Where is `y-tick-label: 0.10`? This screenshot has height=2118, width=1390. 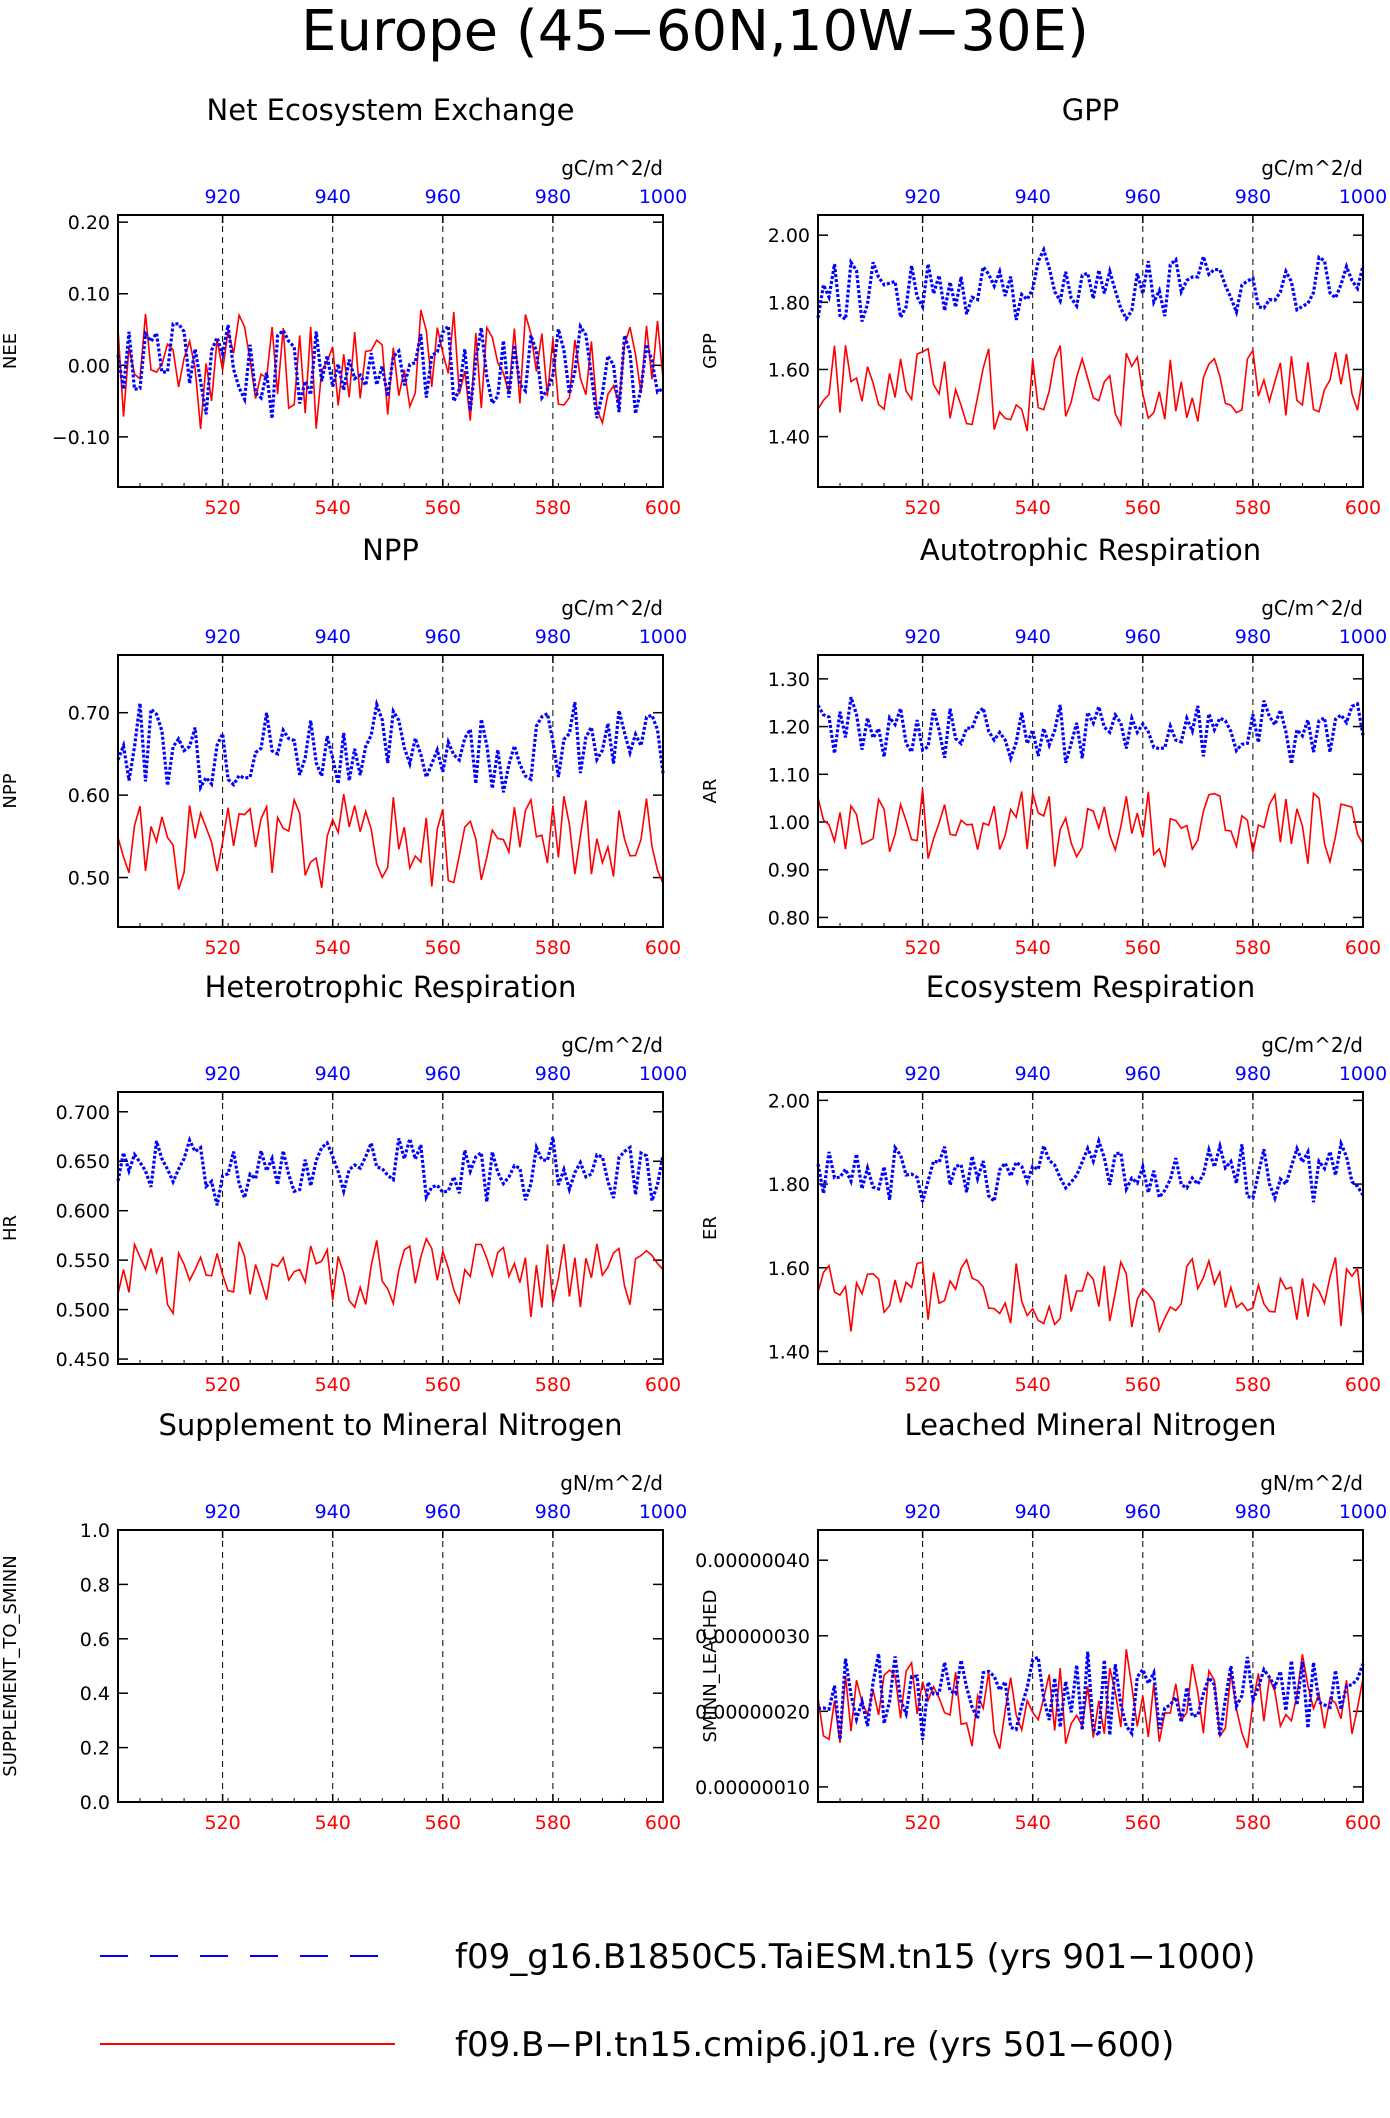 y-tick-label: 0.10 is located at coordinates (89, 295).